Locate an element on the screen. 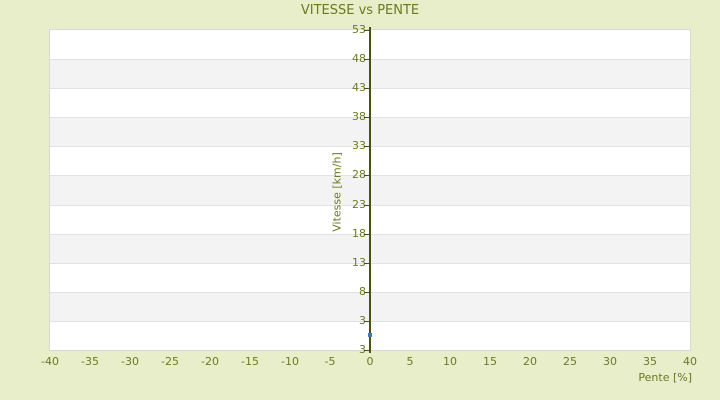 The height and width of the screenshot is (400, 720). x-tick-label: 30 is located at coordinates (610, 361).